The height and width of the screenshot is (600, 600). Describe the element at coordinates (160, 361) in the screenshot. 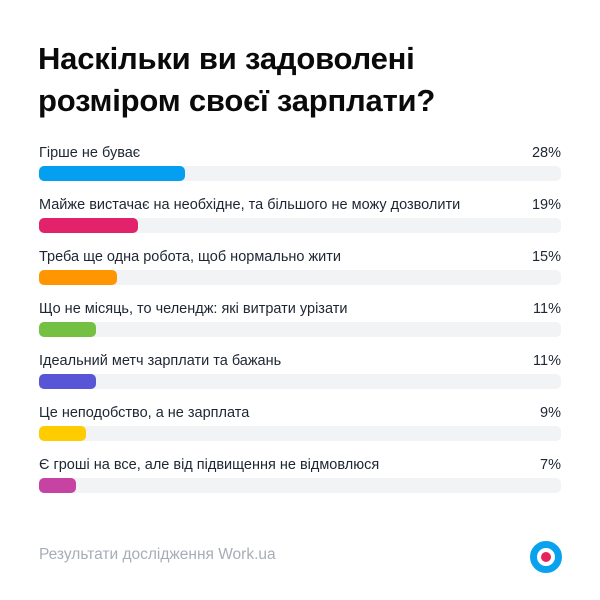

I see `bar-label: Ідеальний метч зарплати та бажань` at that location.